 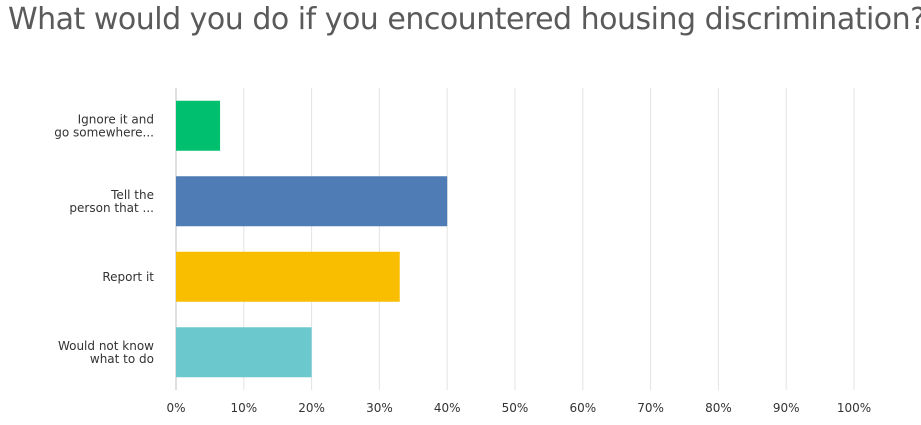 I want to click on x-tick-label: 20%, so click(x=311, y=408).